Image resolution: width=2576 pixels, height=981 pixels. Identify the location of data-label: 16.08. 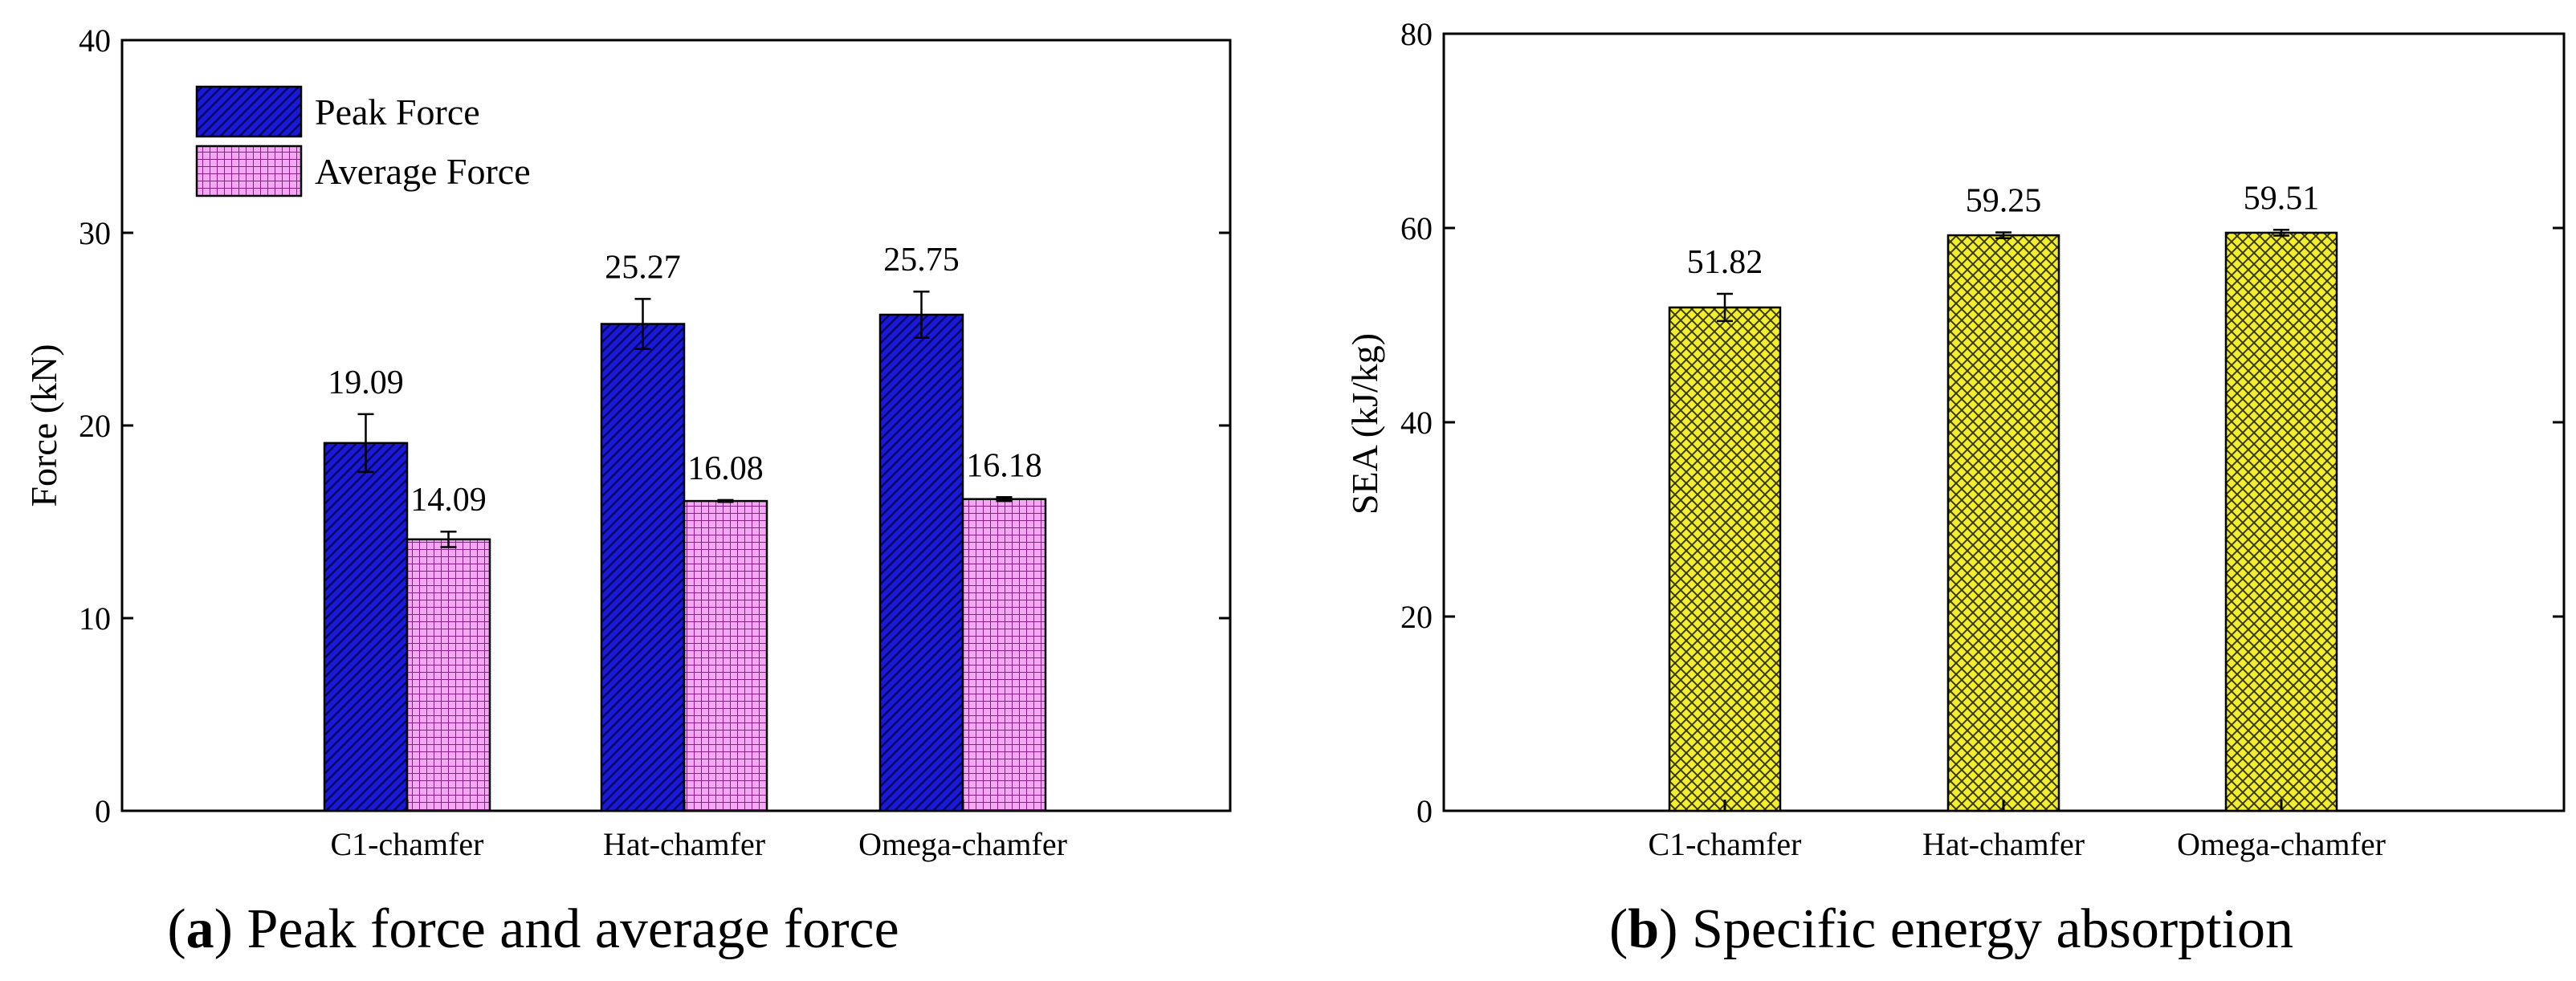
(725, 468).